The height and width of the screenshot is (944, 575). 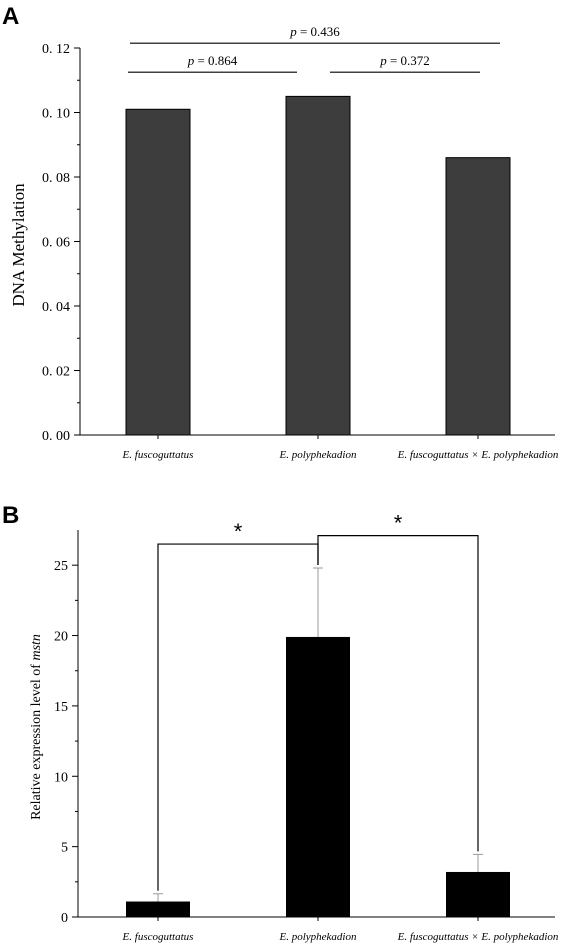 What do you see at coordinates (56, 372) in the screenshot?
I see `panel-a-y-tick-label: 0. 02` at bounding box center [56, 372].